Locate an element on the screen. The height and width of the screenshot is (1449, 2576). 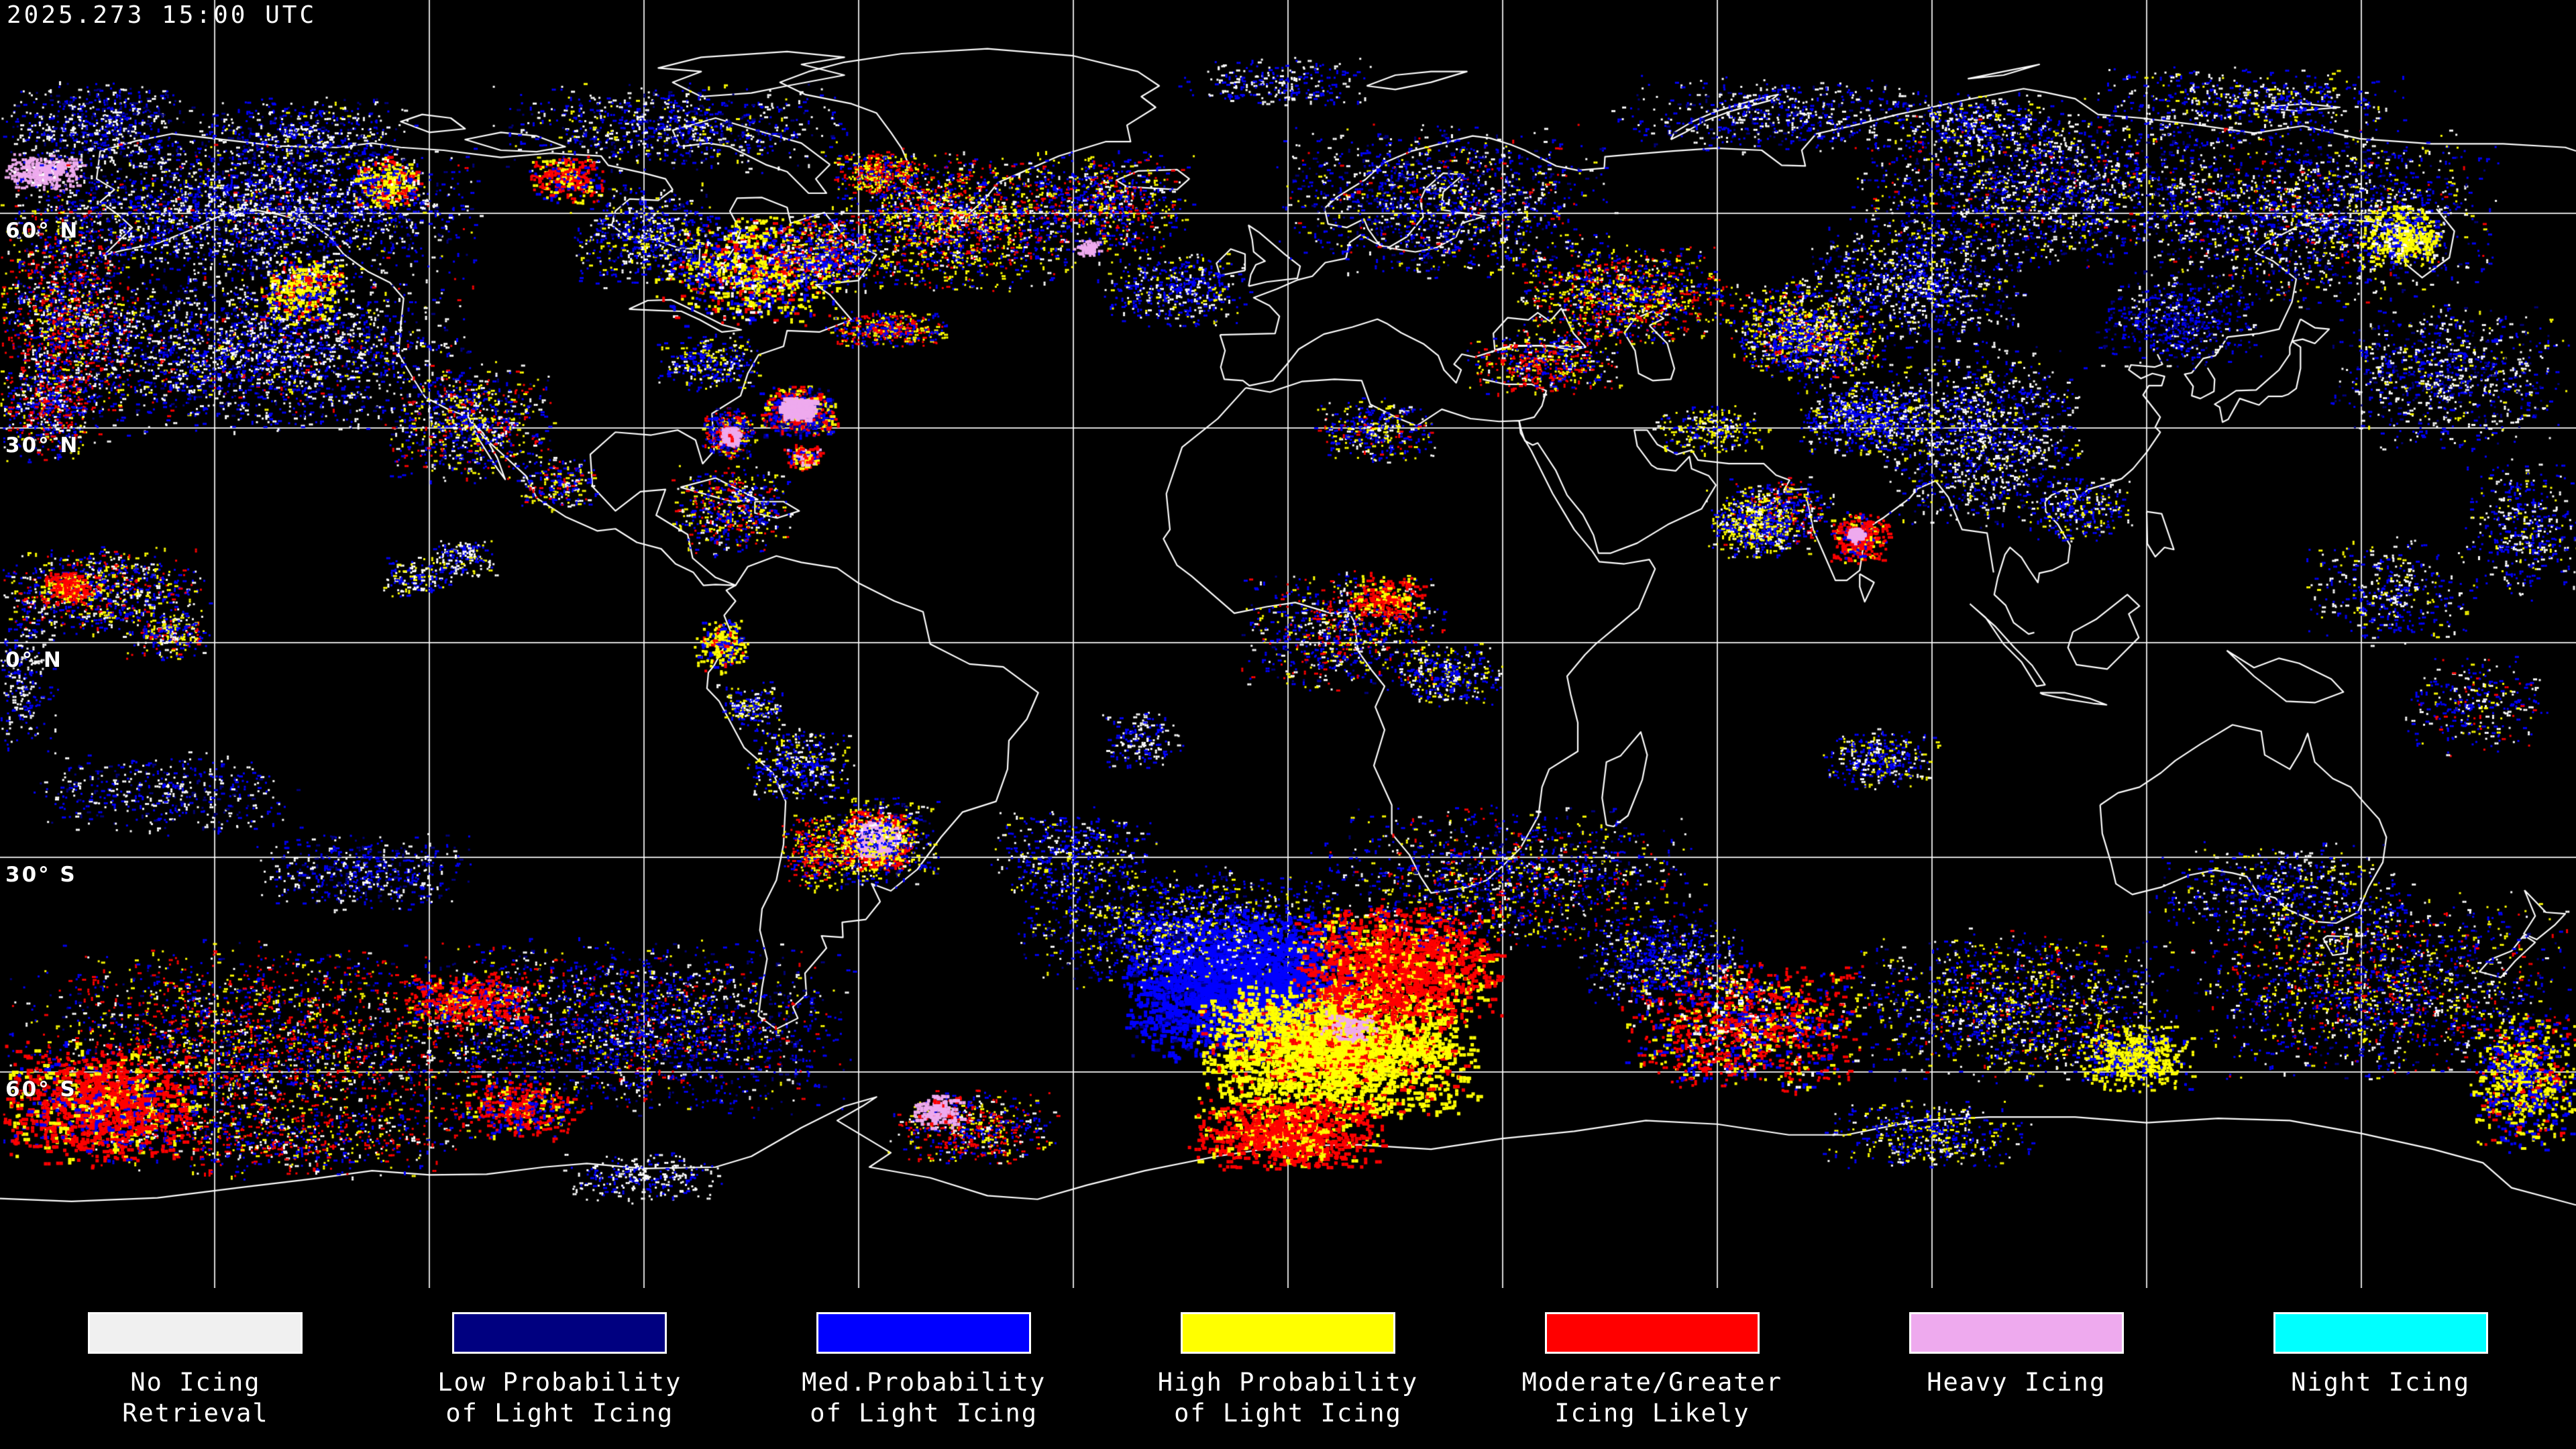
med-prob-light-swatch is located at coordinates (924, 1333).